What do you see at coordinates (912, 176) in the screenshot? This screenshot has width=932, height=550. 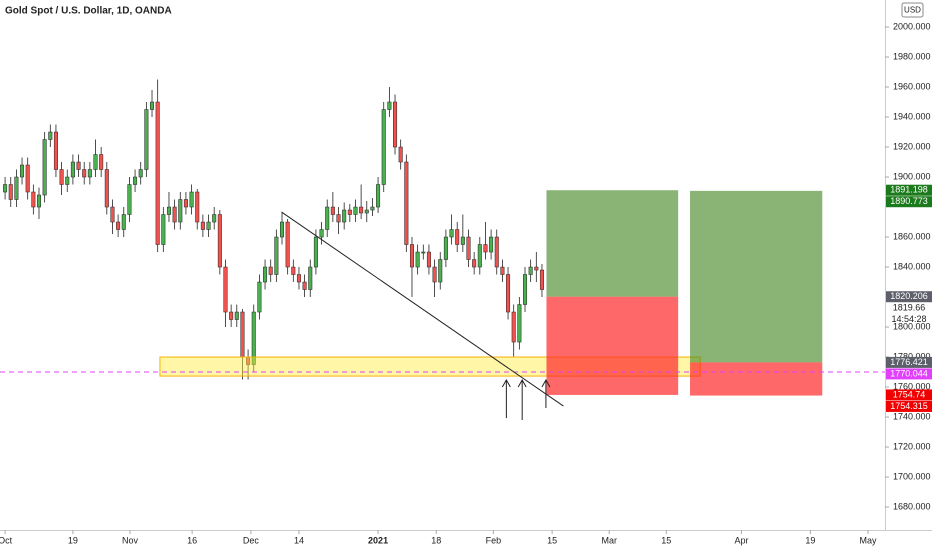 I see `y-tick-label: 1900.000` at bounding box center [912, 176].